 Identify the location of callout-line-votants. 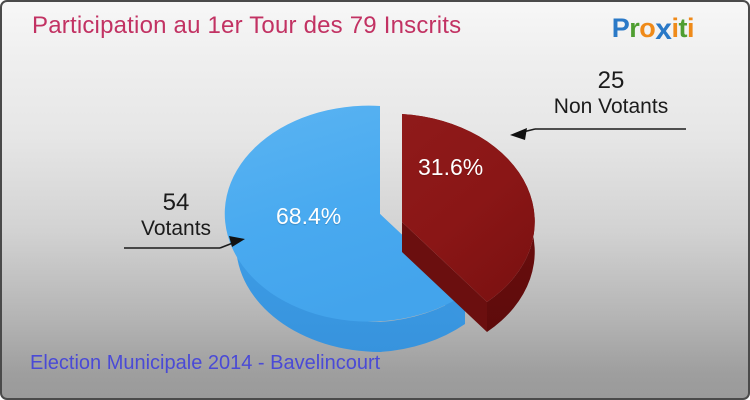
(184, 242).